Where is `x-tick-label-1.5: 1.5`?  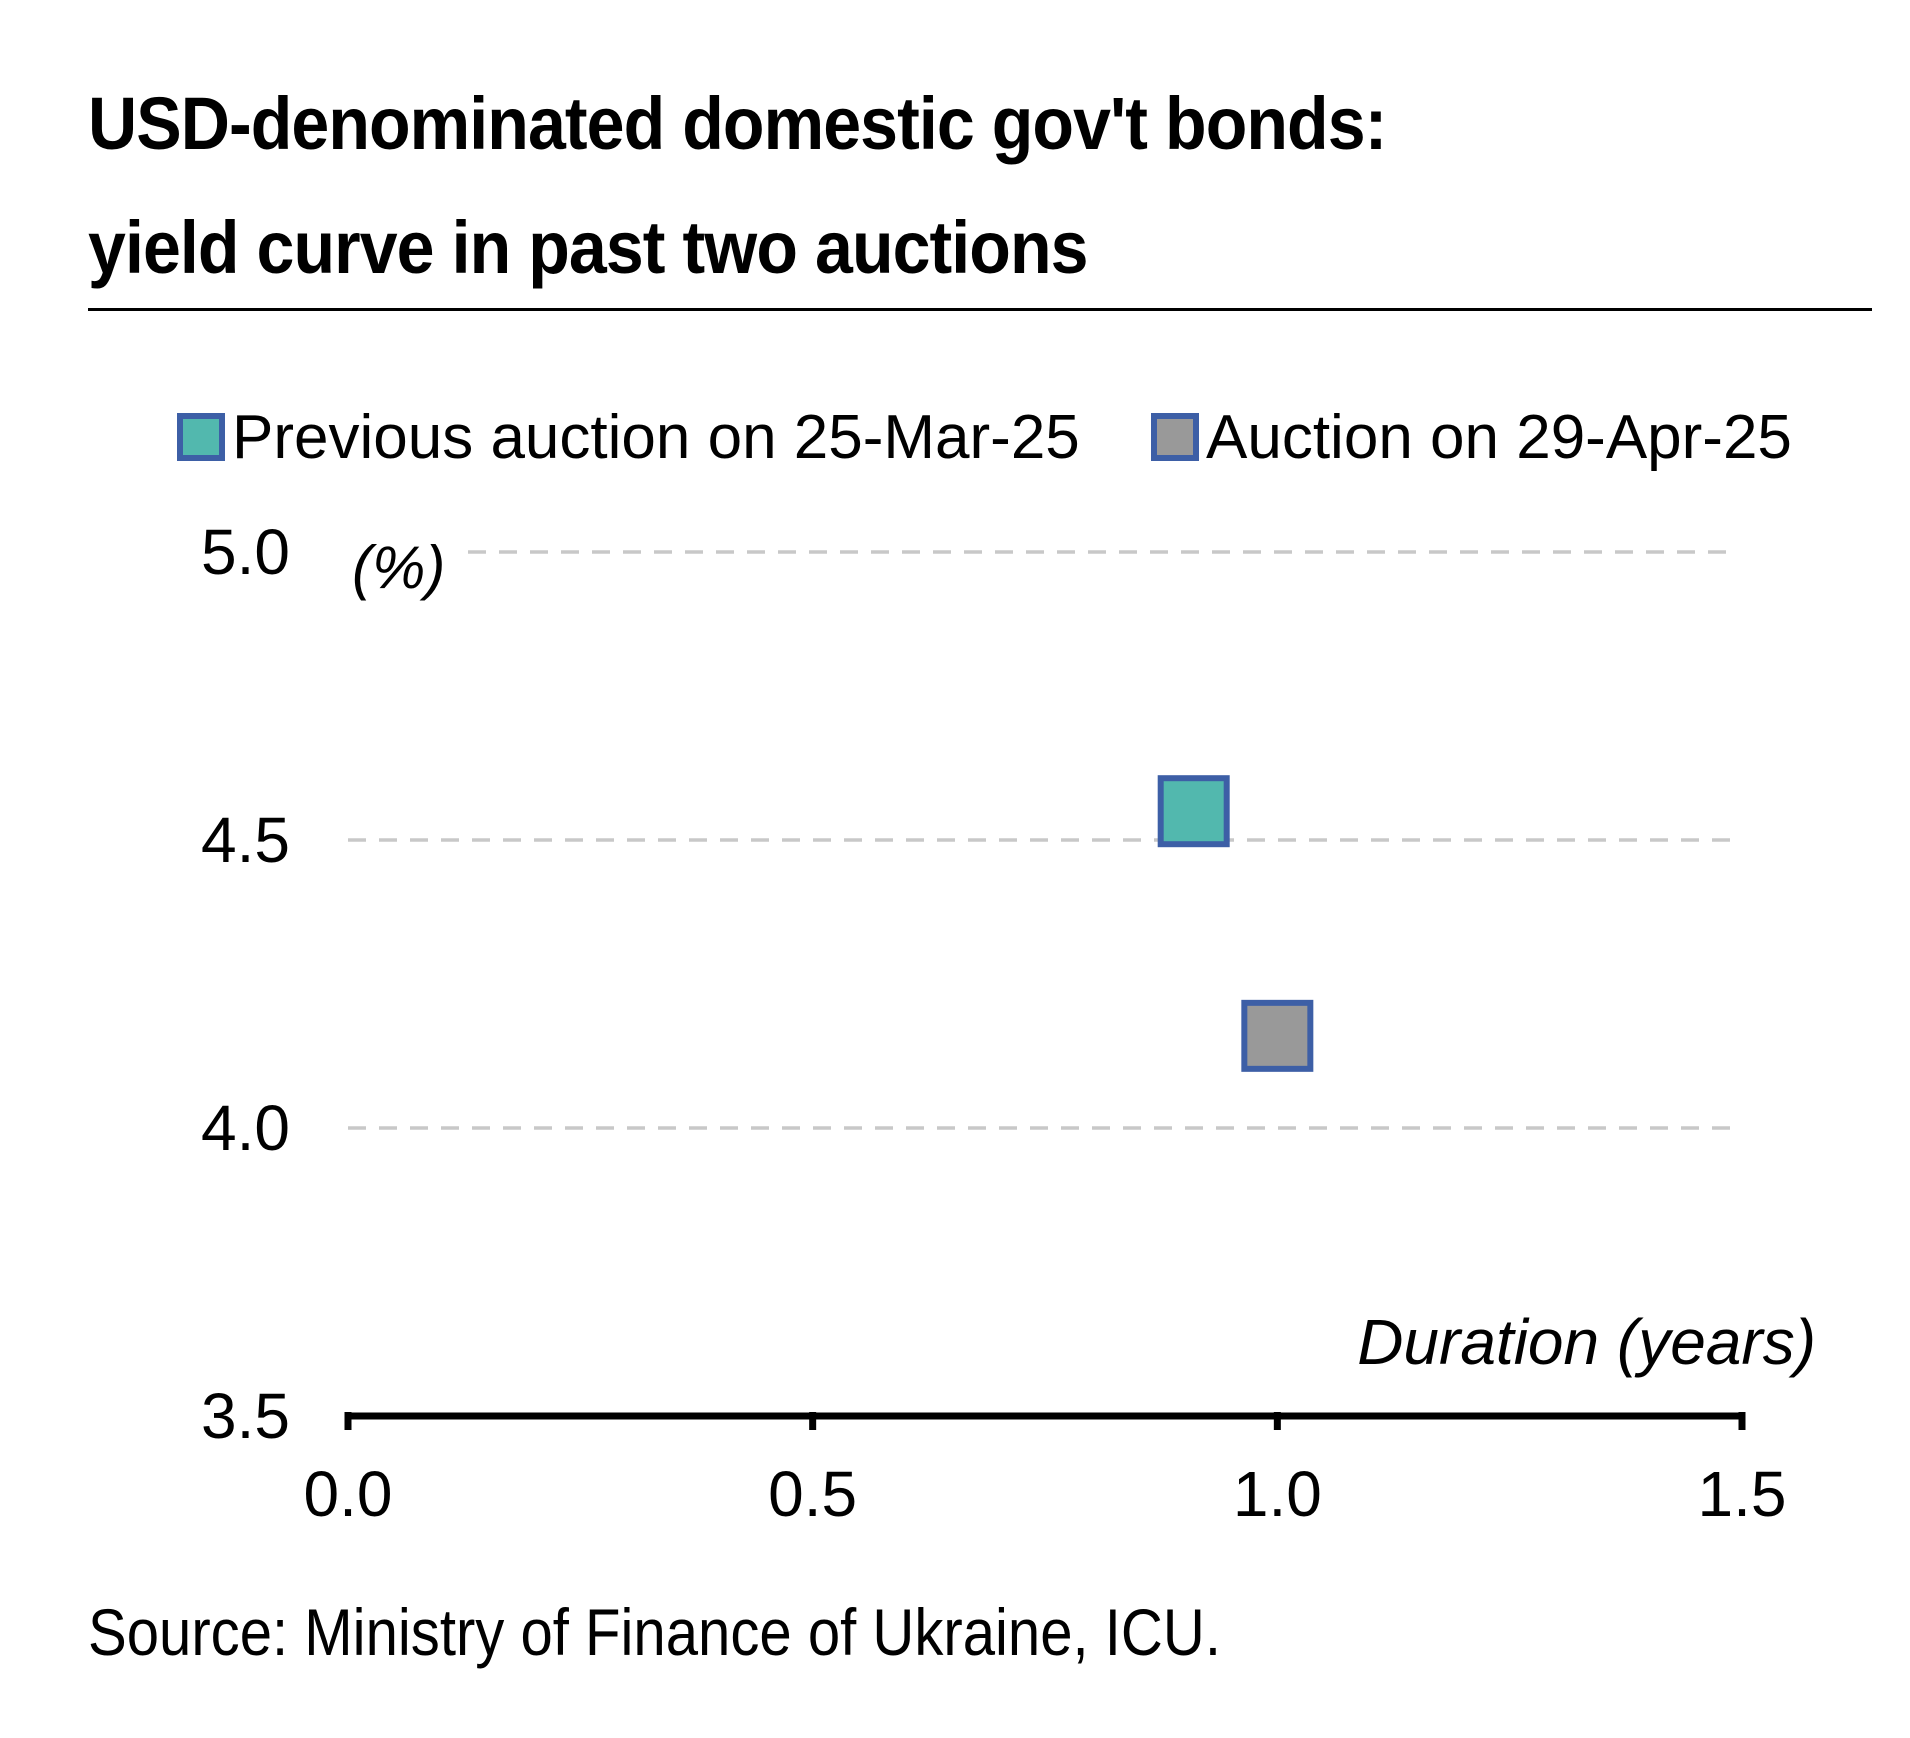 x-tick-label-1.5: 1.5 is located at coordinates (1742, 1494).